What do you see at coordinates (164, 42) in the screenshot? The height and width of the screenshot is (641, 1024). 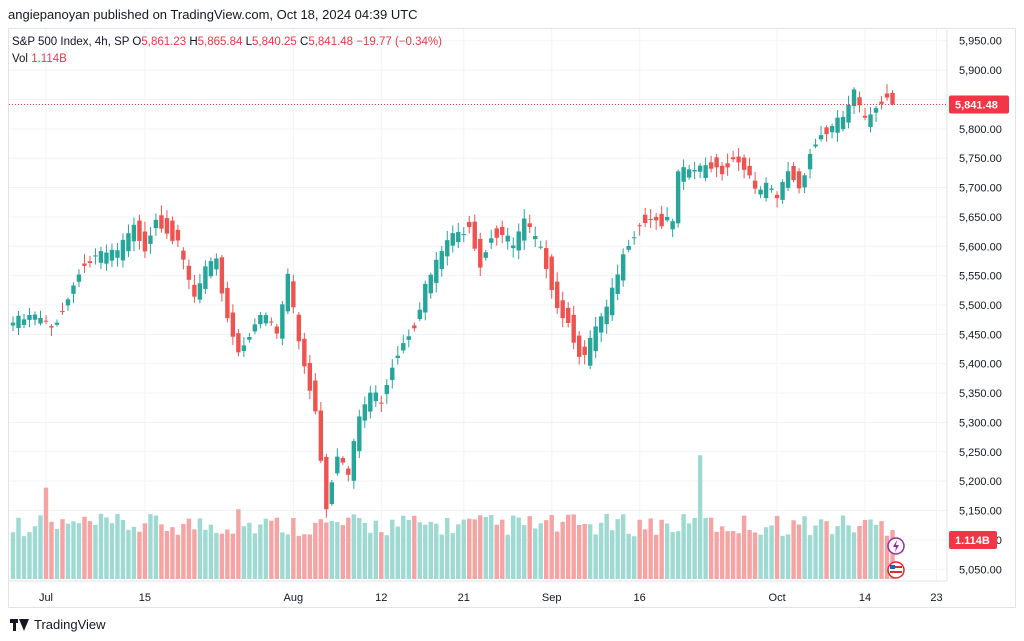 I see `legend-open: 5,861.23` at bounding box center [164, 42].